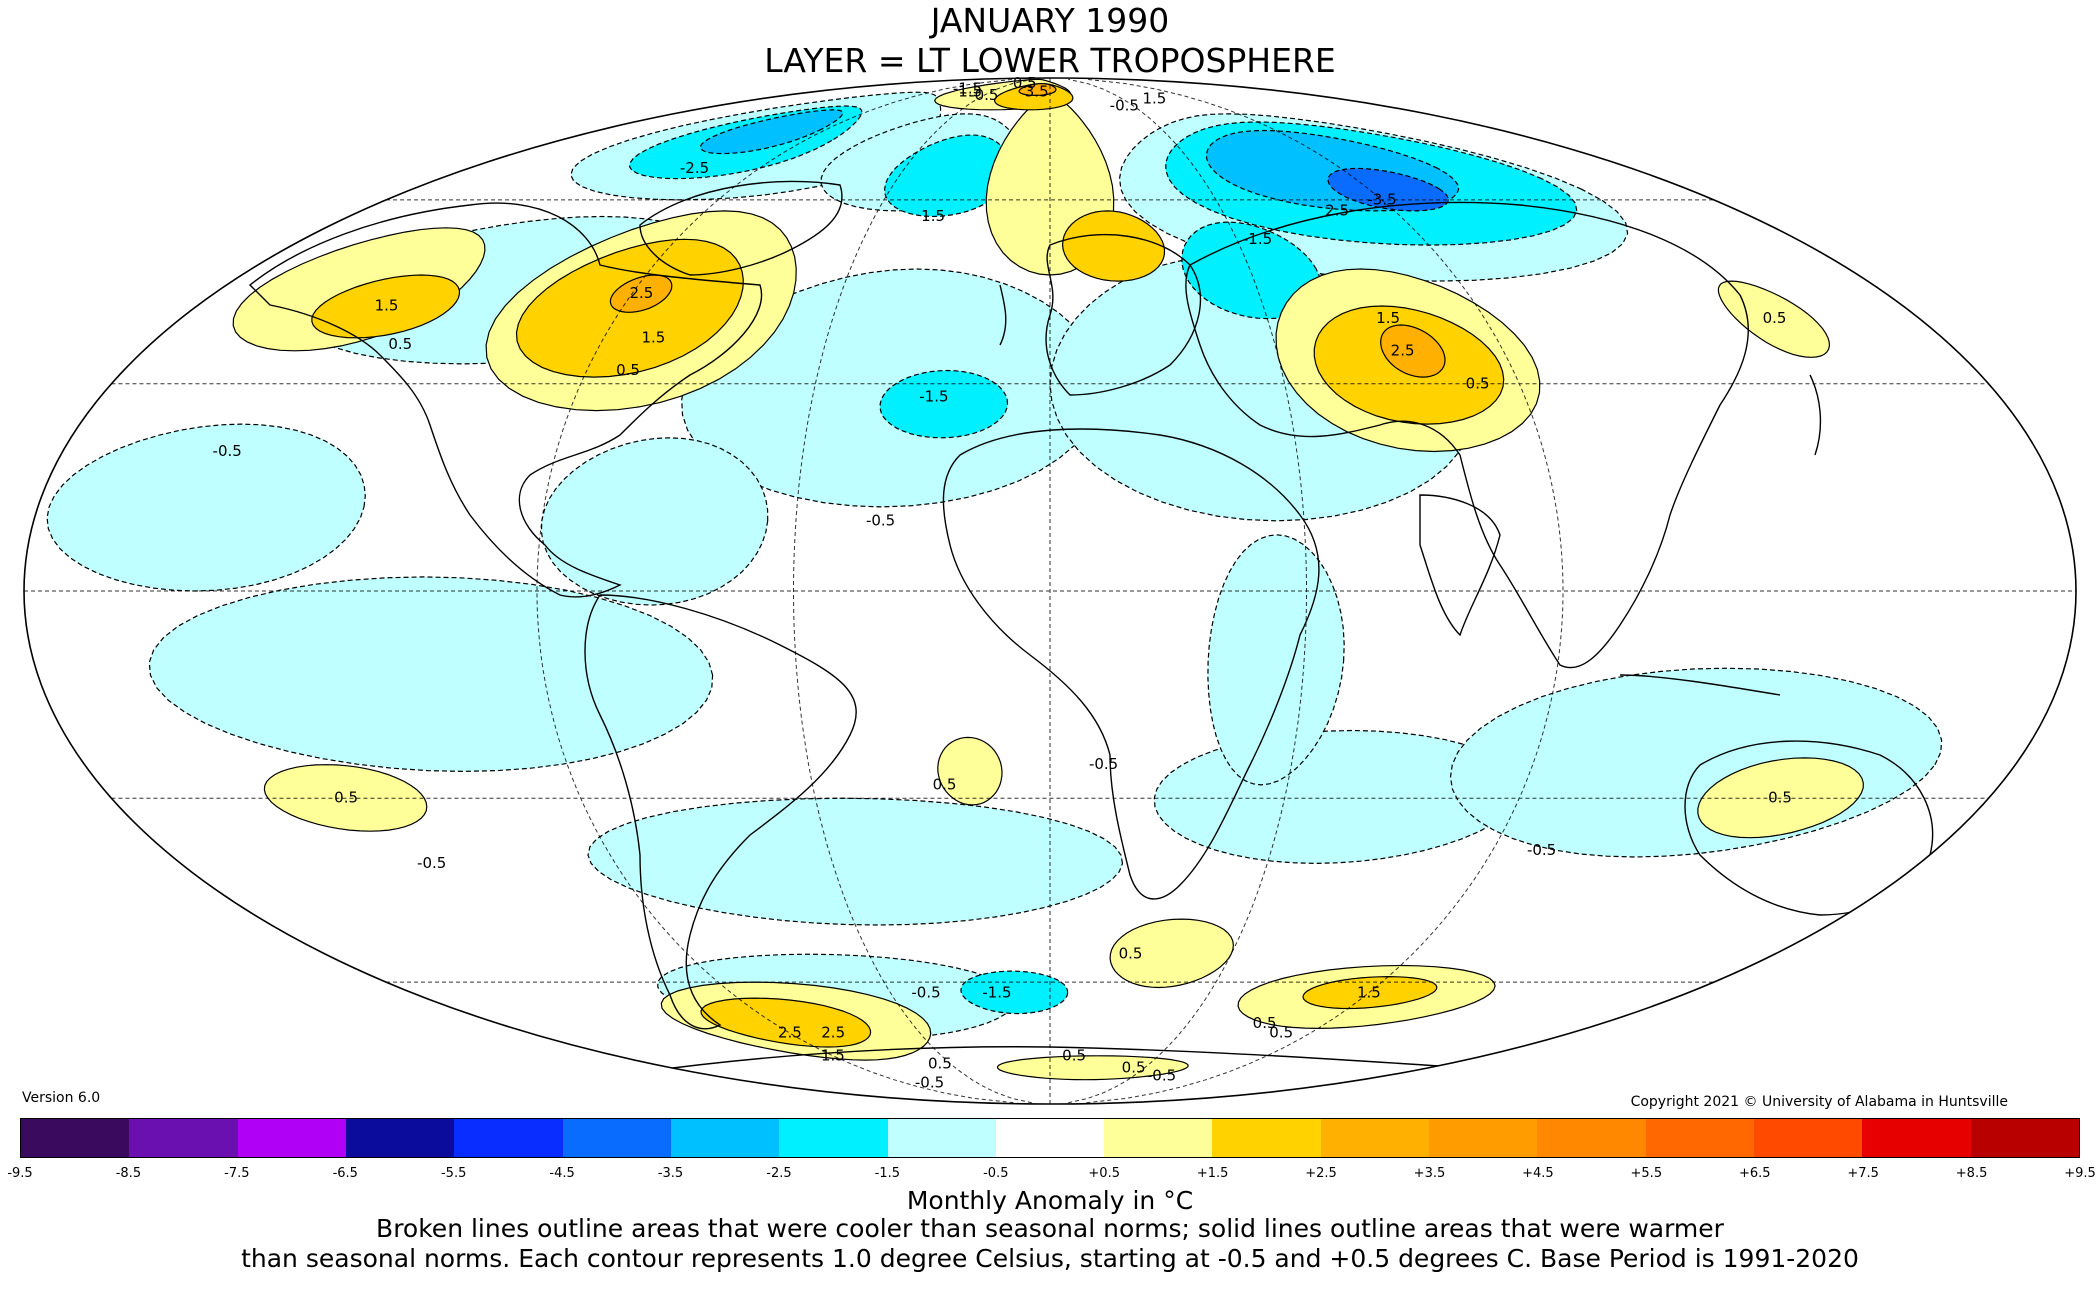 The height and width of the screenshot is (1300, 2100). I want to click on colorbar-tick-label: +1.5, so click(1212, 1173).